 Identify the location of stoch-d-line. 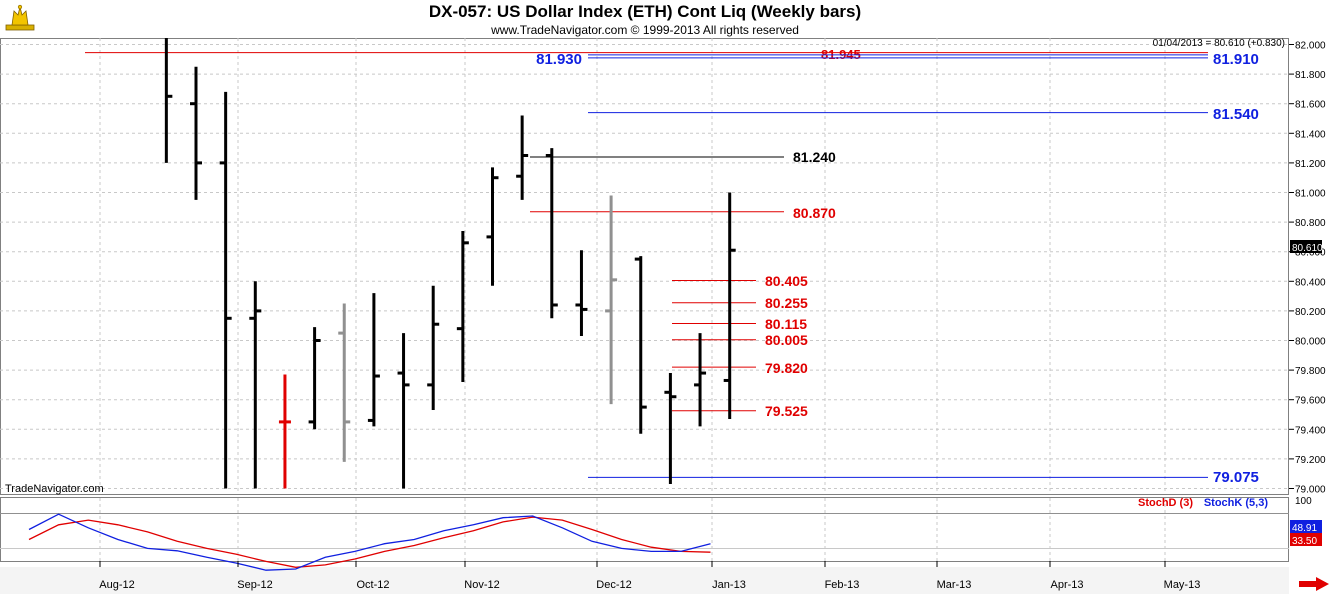
(369, 542).